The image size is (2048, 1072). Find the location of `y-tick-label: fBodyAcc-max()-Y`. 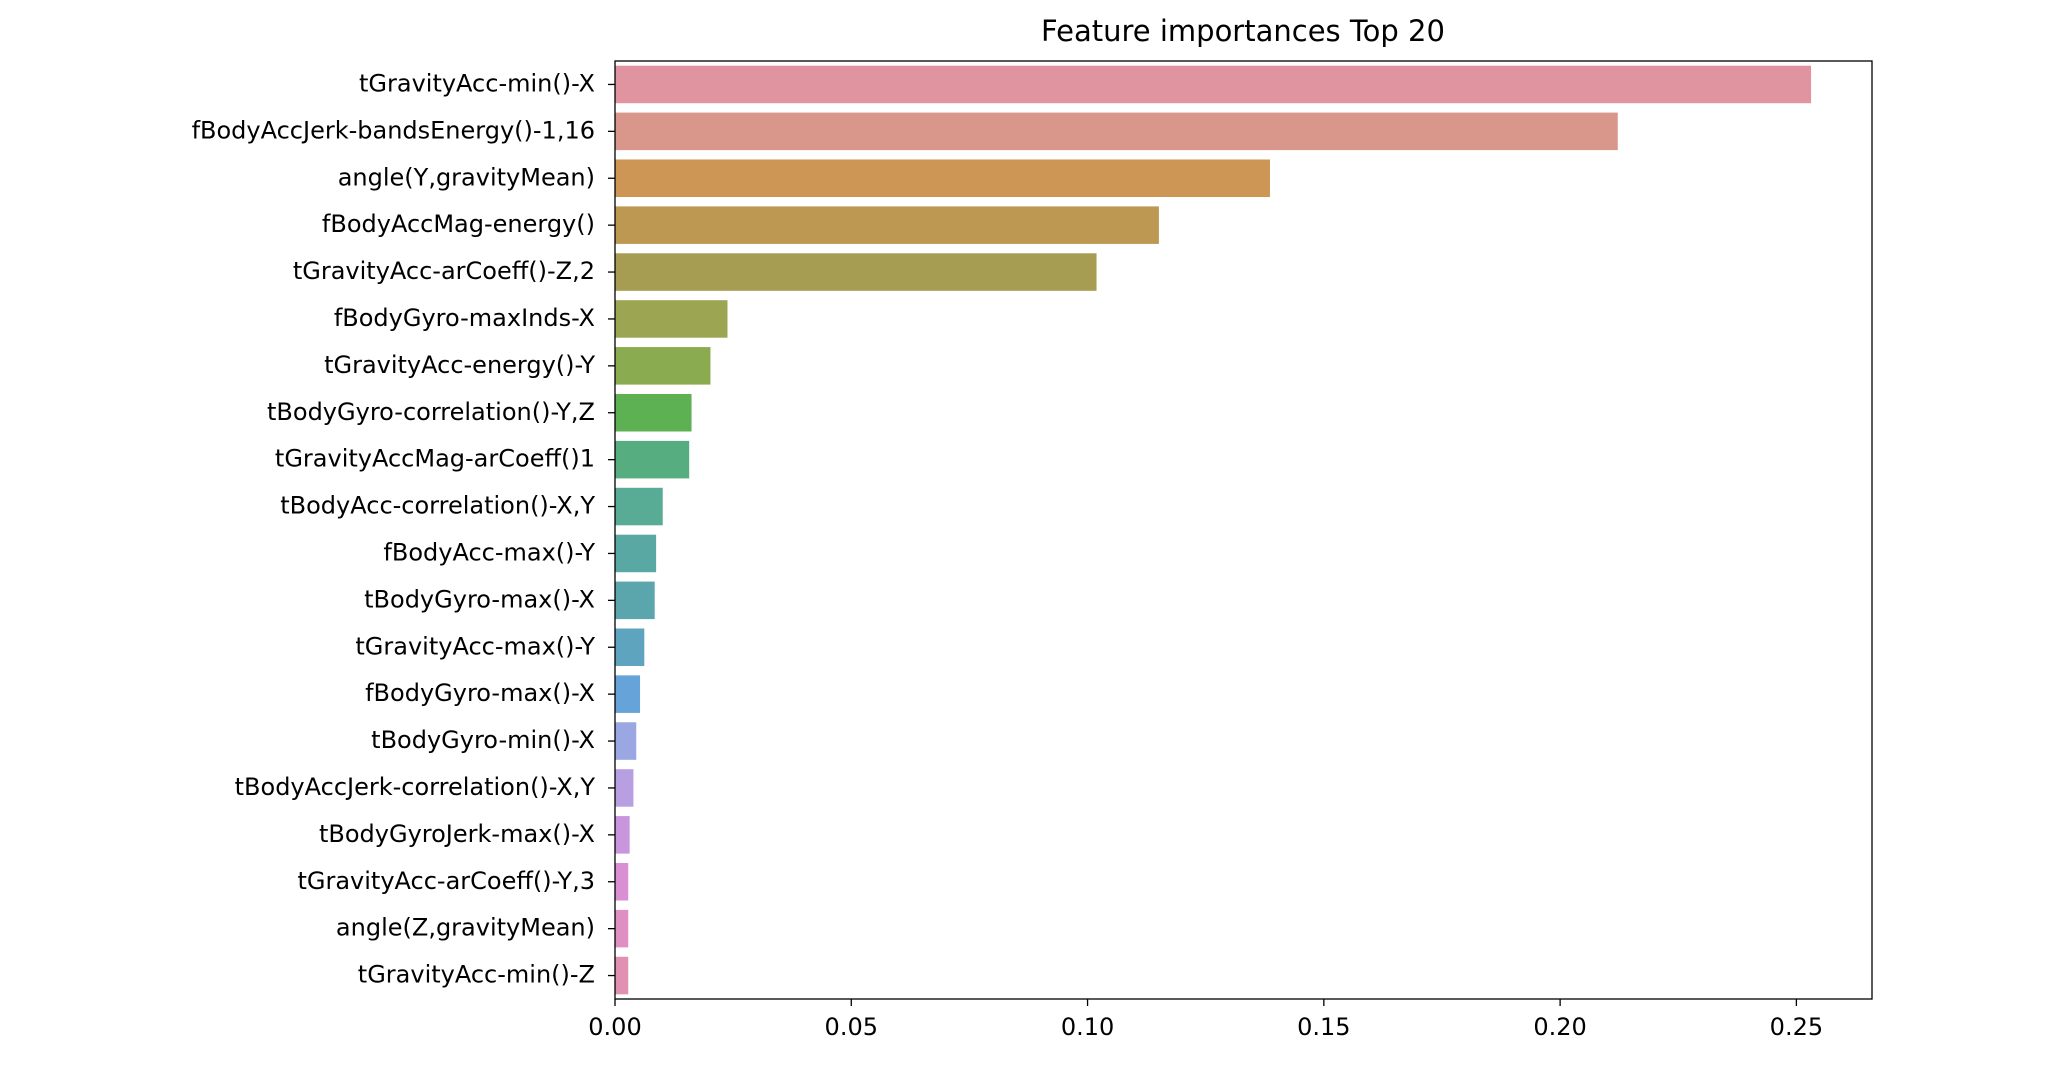

y-tick-label: fBodyAcc-max()-Y is located at coordinates (489, 552).